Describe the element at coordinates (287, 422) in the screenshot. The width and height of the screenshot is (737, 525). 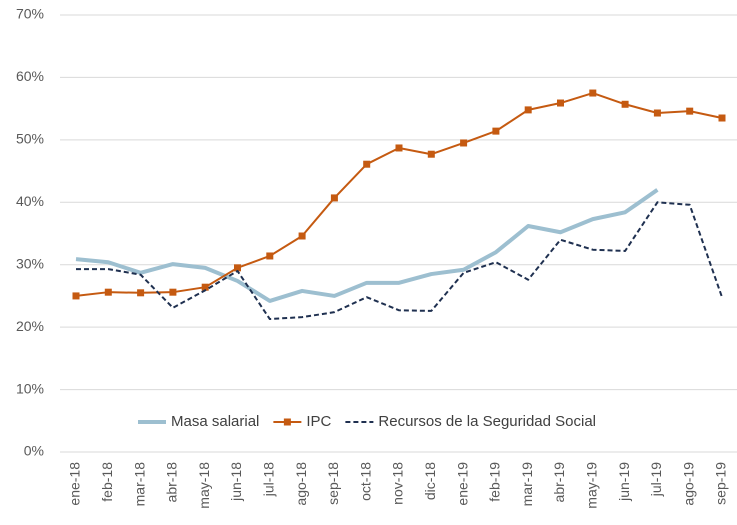
I see `legend-marker` at that location.